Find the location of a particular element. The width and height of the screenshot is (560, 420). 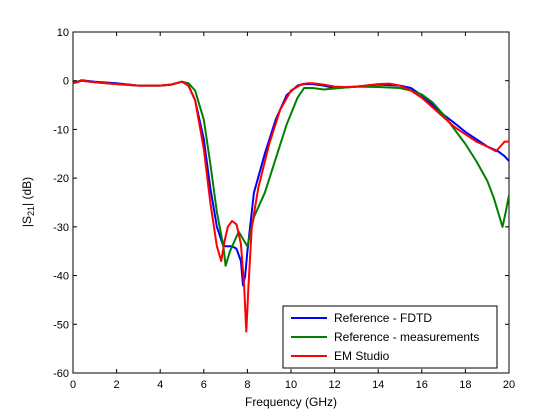

x-tick-label: 10 is located at coordinates (291, 385).